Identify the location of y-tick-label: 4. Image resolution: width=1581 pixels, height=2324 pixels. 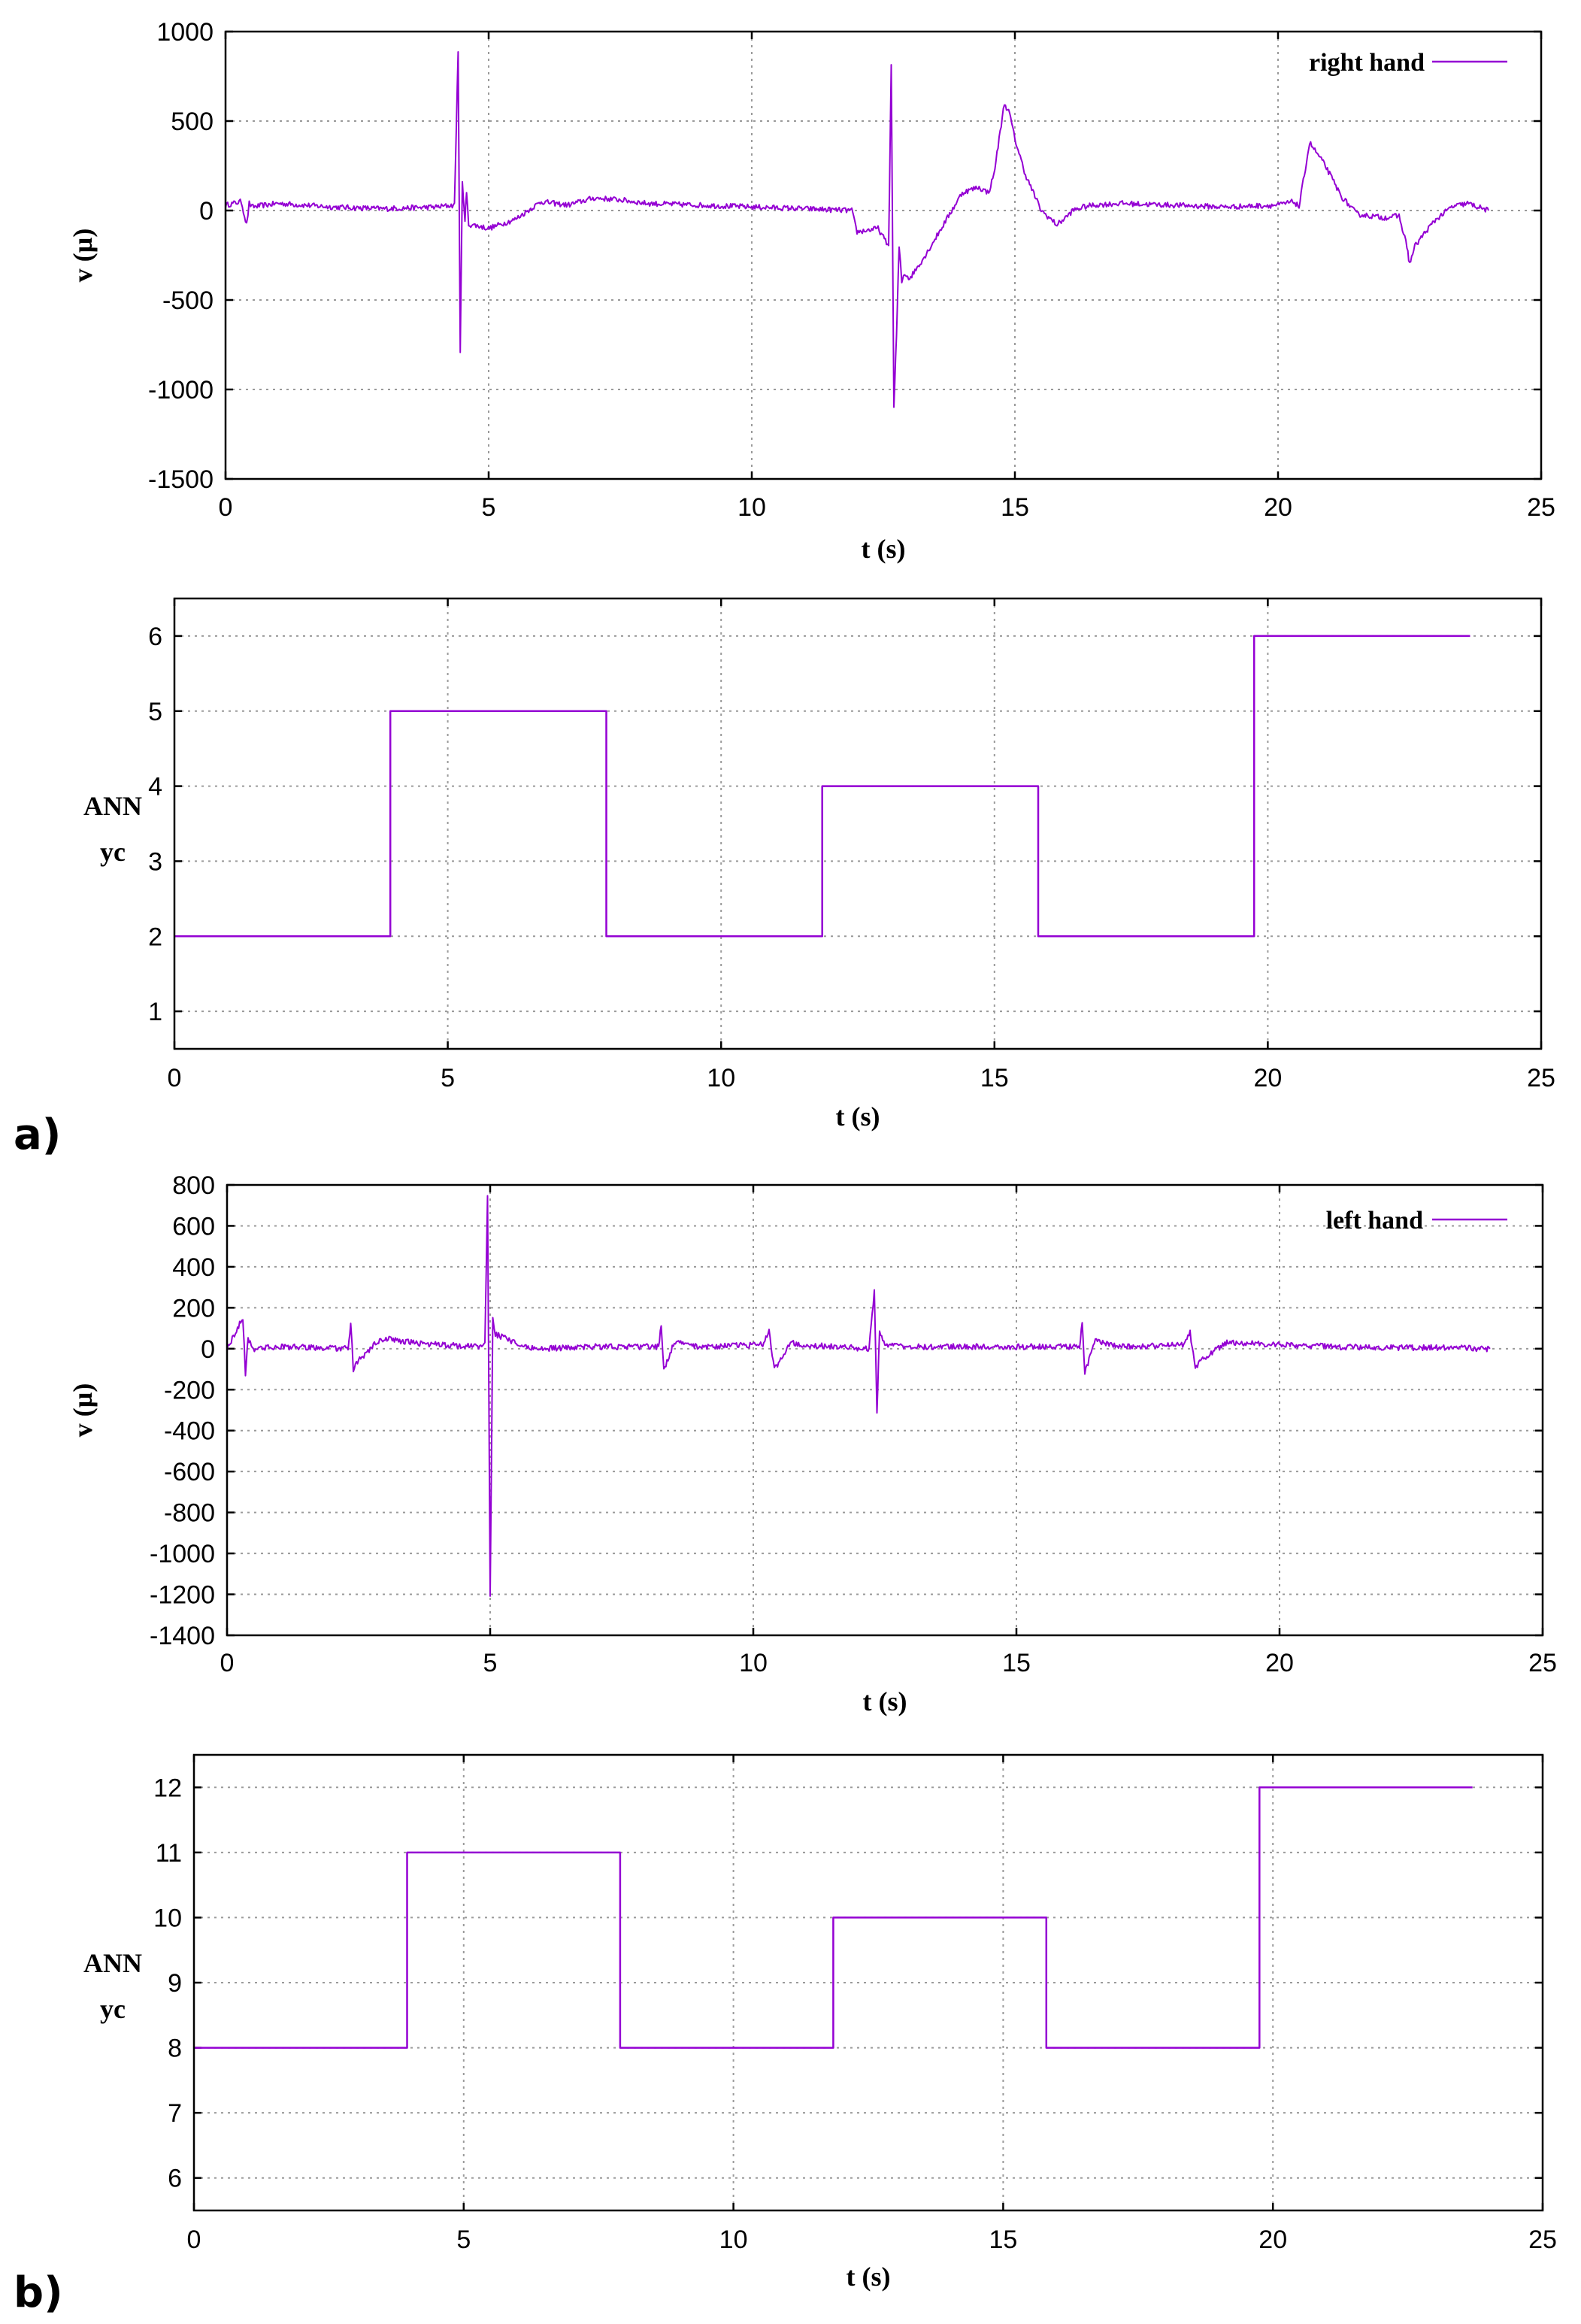
(155, 787).